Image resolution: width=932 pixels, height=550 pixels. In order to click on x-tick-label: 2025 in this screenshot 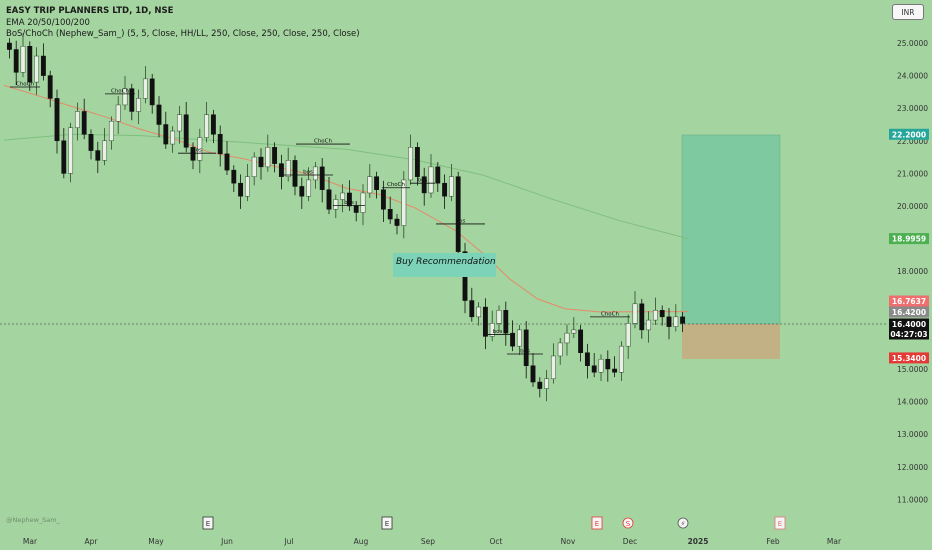, I will do `click(698, 541)`.